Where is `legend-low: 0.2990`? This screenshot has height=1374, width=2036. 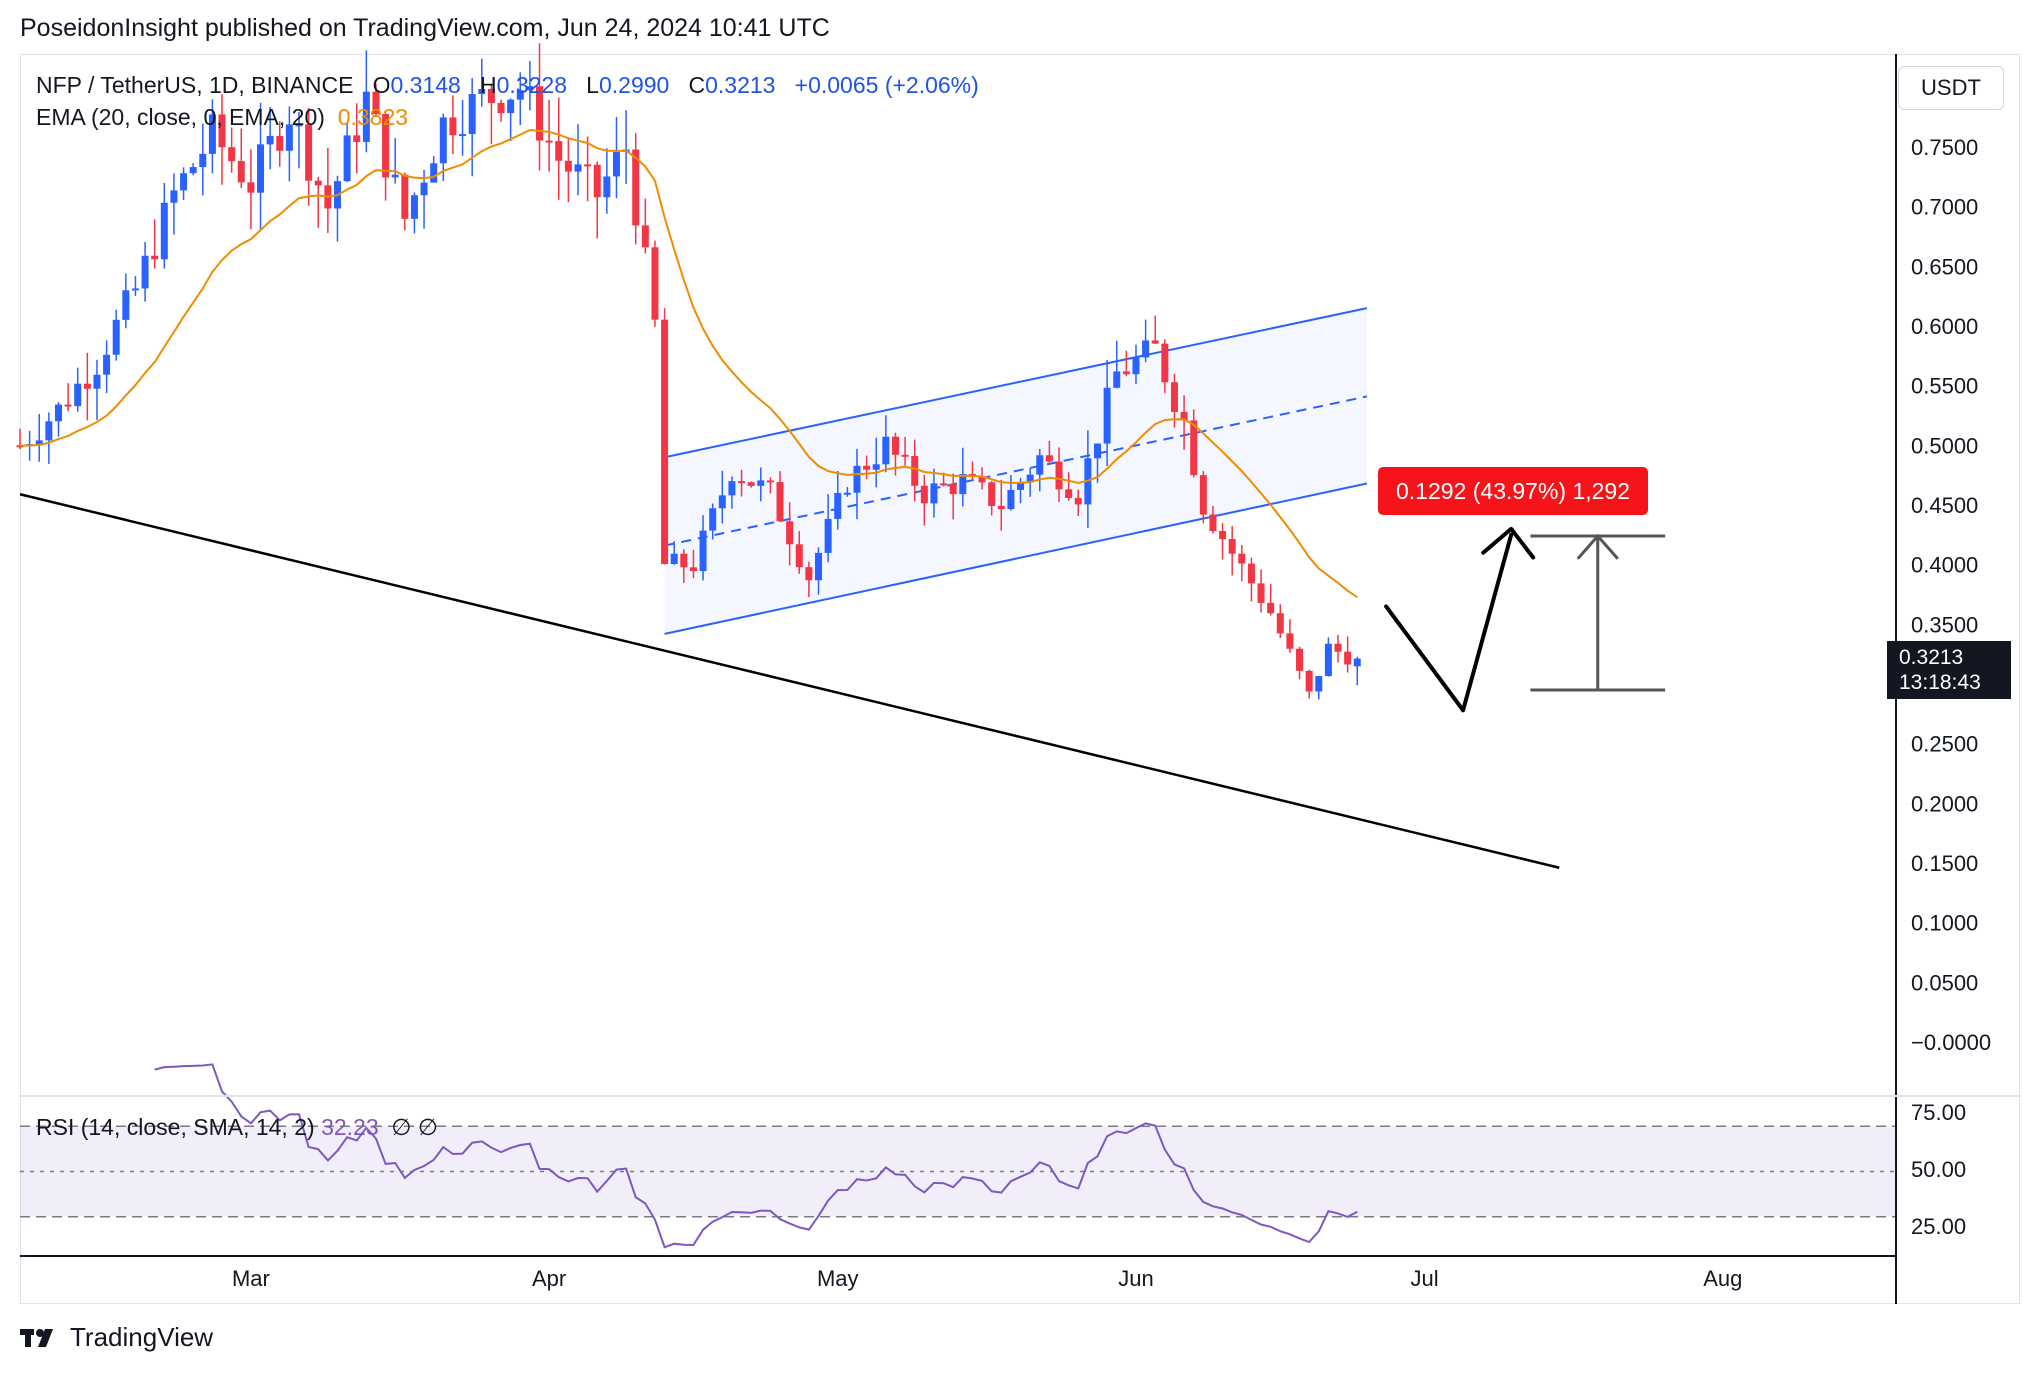
legend-low: 0.2990 is located at coordinates (634, 85).